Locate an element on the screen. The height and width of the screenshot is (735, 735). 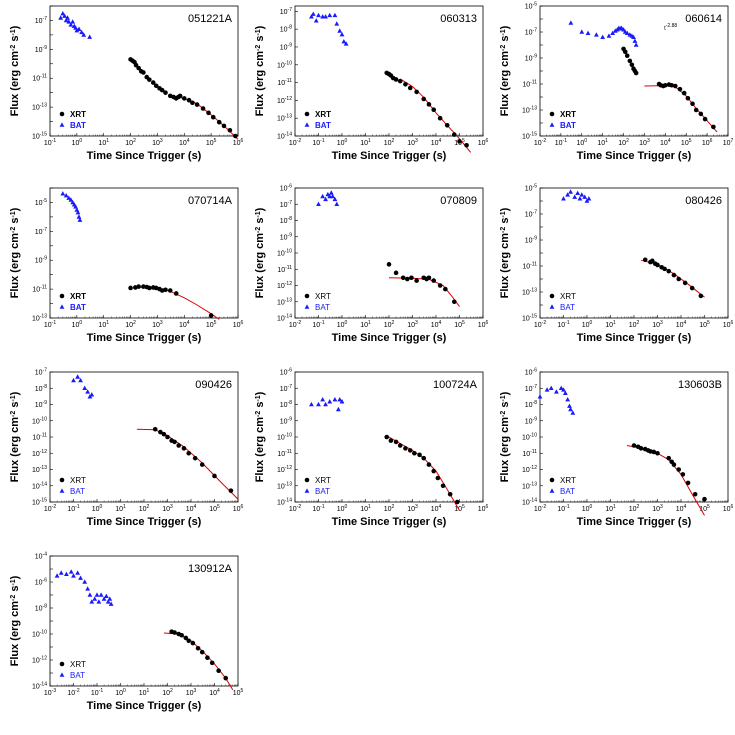
x-tick-label: 10⁶ is located at coordinates (707, 142).